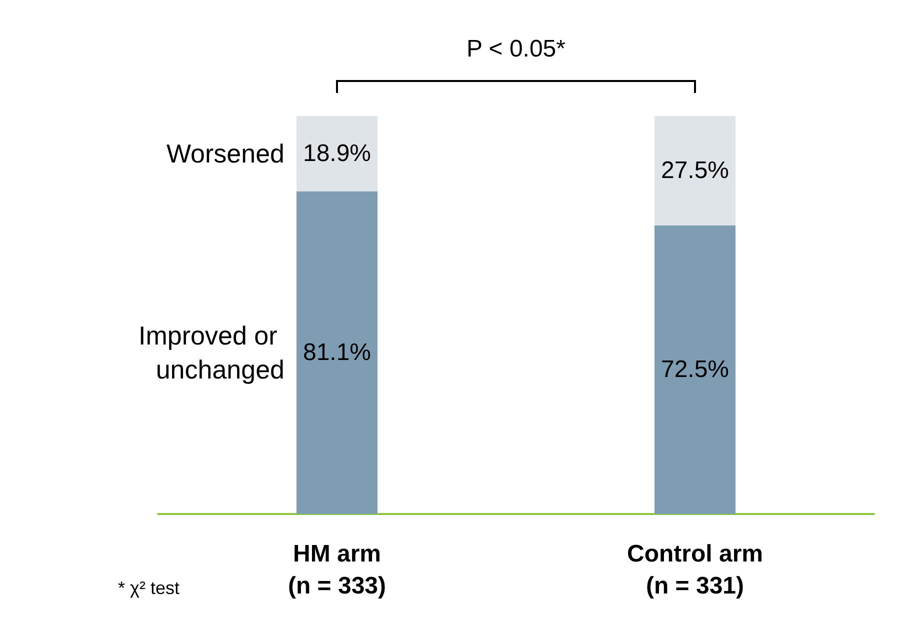 Image resolution: width=912 pixels, height=627 pixels. Describe the element at coordinates (516, 49) in the screenshot. I see `text: P < 0.05*` at that location.